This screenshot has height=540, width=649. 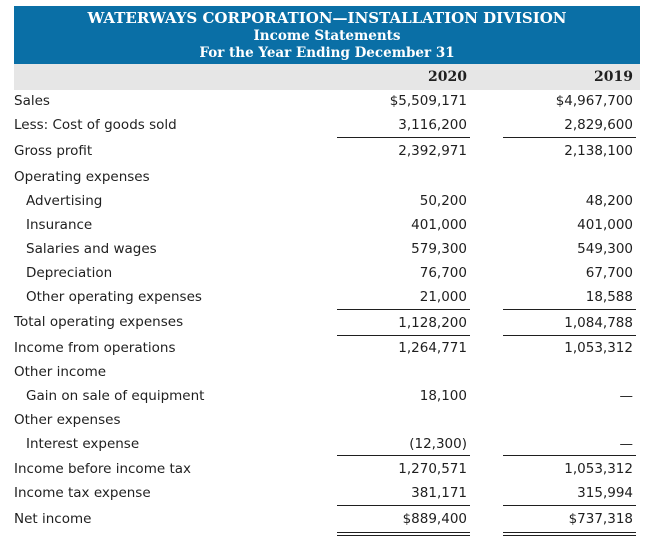 What do you see at coordinates (403, 137) in the screenshot?
I see `cogs-underline-2020` at bounding box center [403, 137].